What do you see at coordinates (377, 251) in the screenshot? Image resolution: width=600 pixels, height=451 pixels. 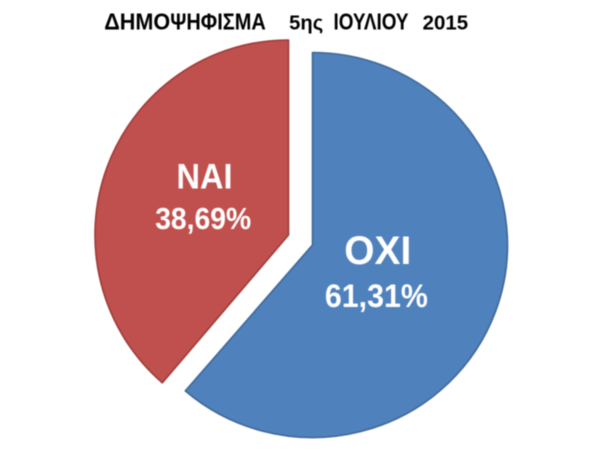 I see `svg-text: ΟΧΙ` at bounding box center [377, 251].